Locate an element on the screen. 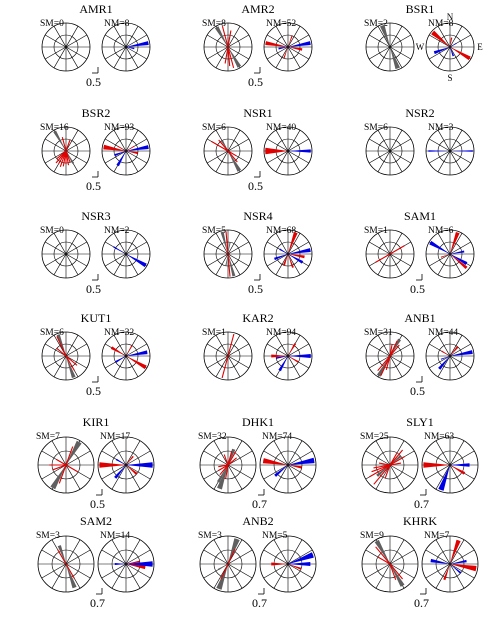  station-panel-sly1: SLY1 SM=25 NM=63 0.7 is located at coordinates (419, 463).